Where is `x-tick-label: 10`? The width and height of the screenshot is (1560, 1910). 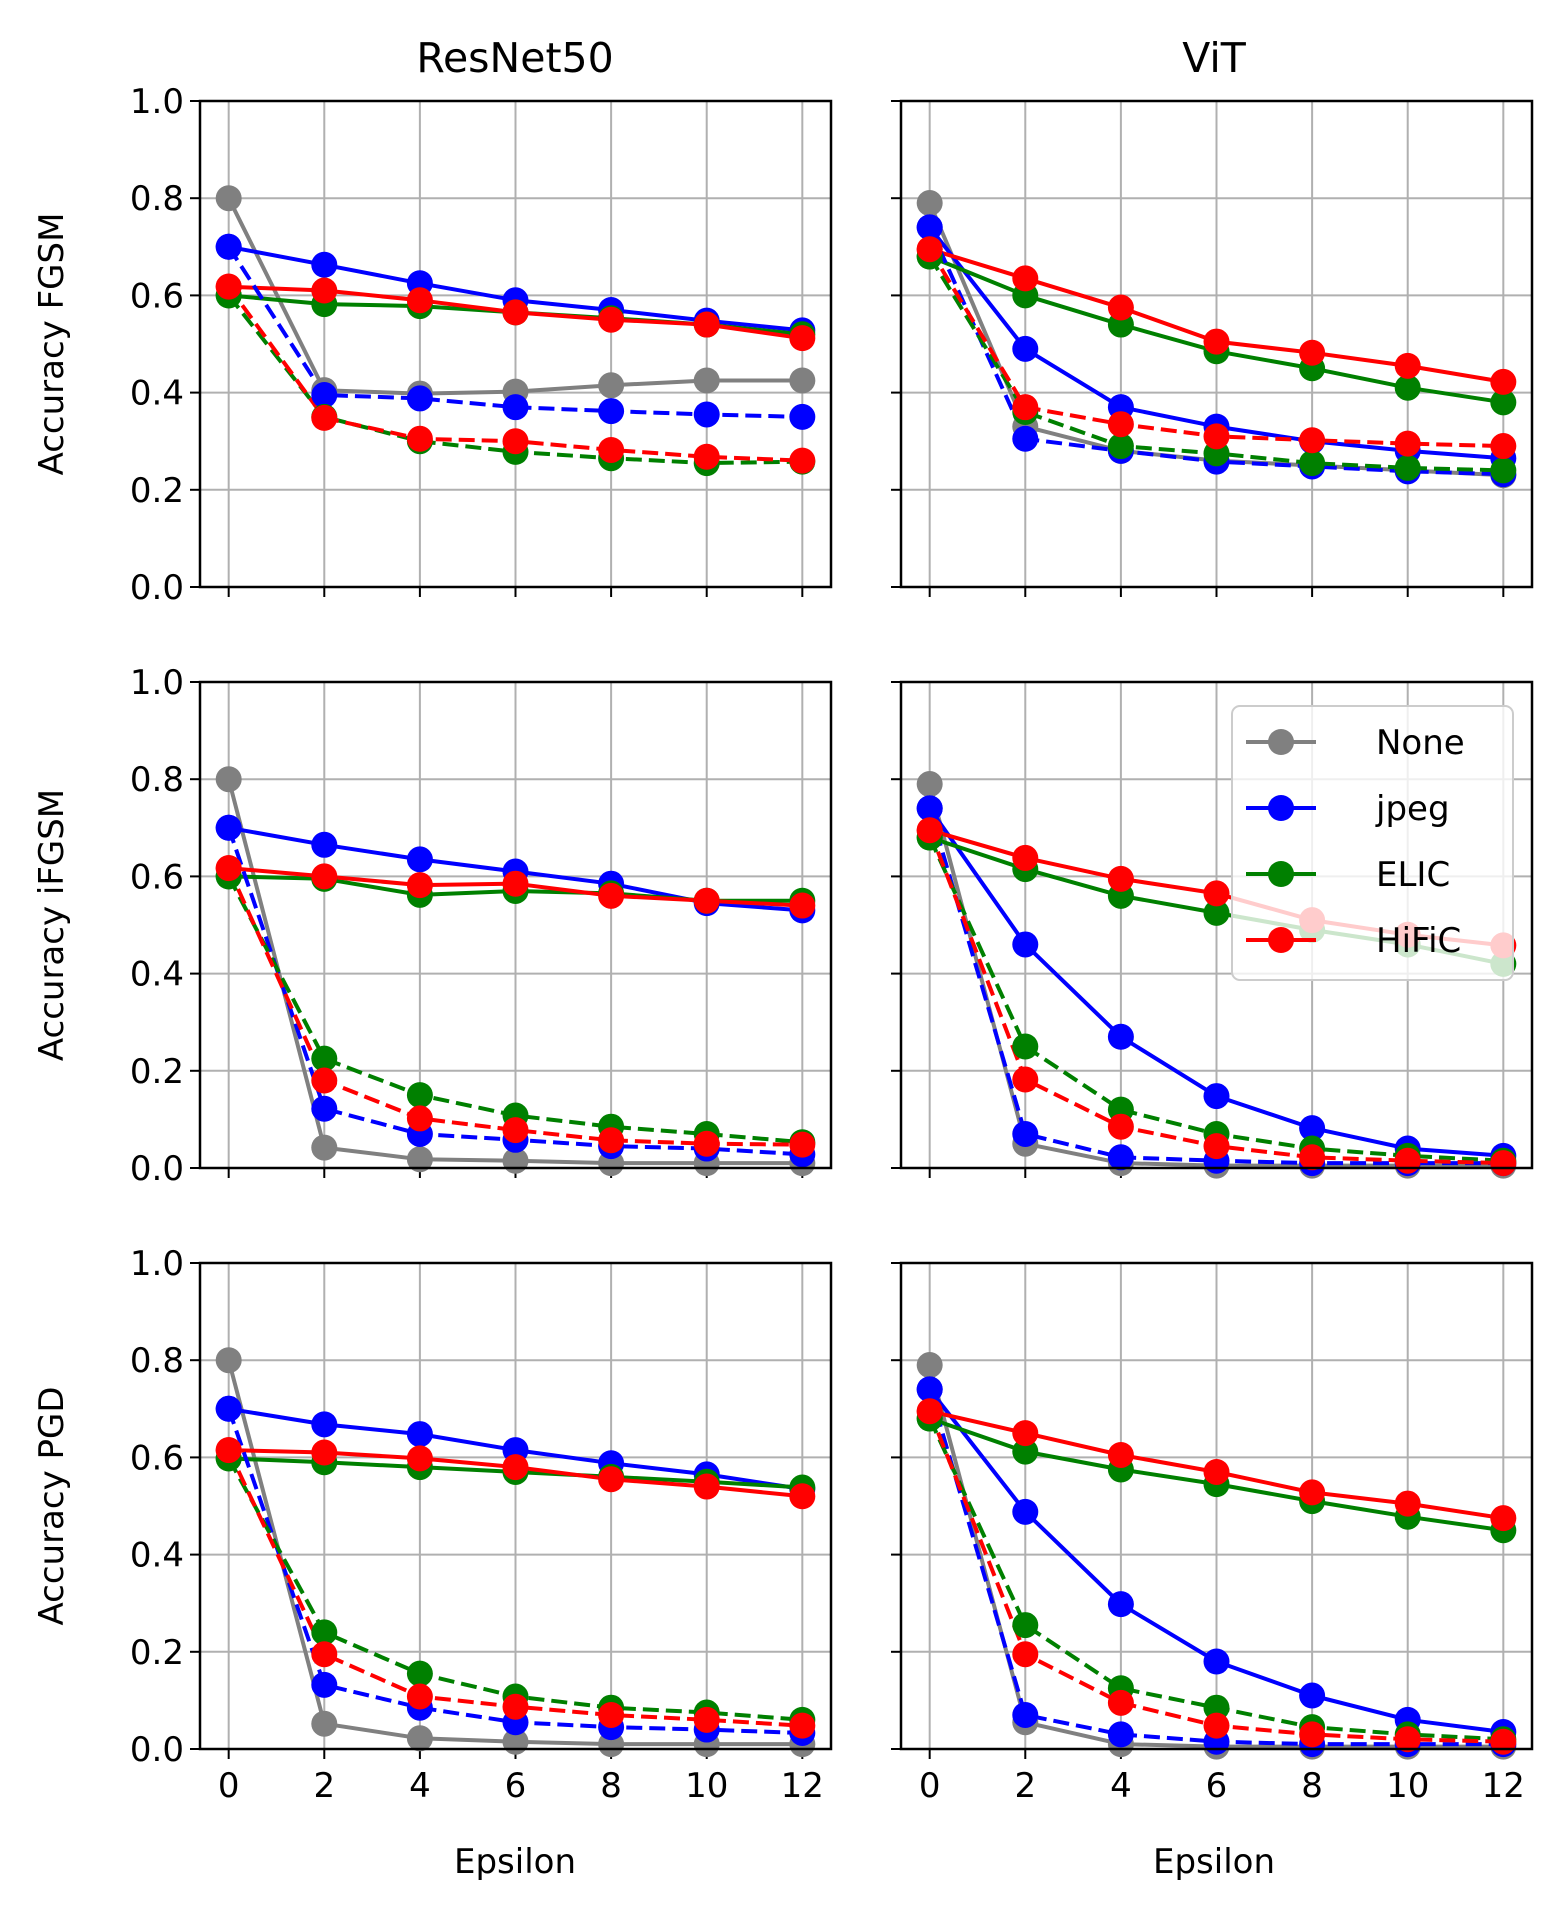
x-tick-label: 10 is located at coordinates (706, 1786).